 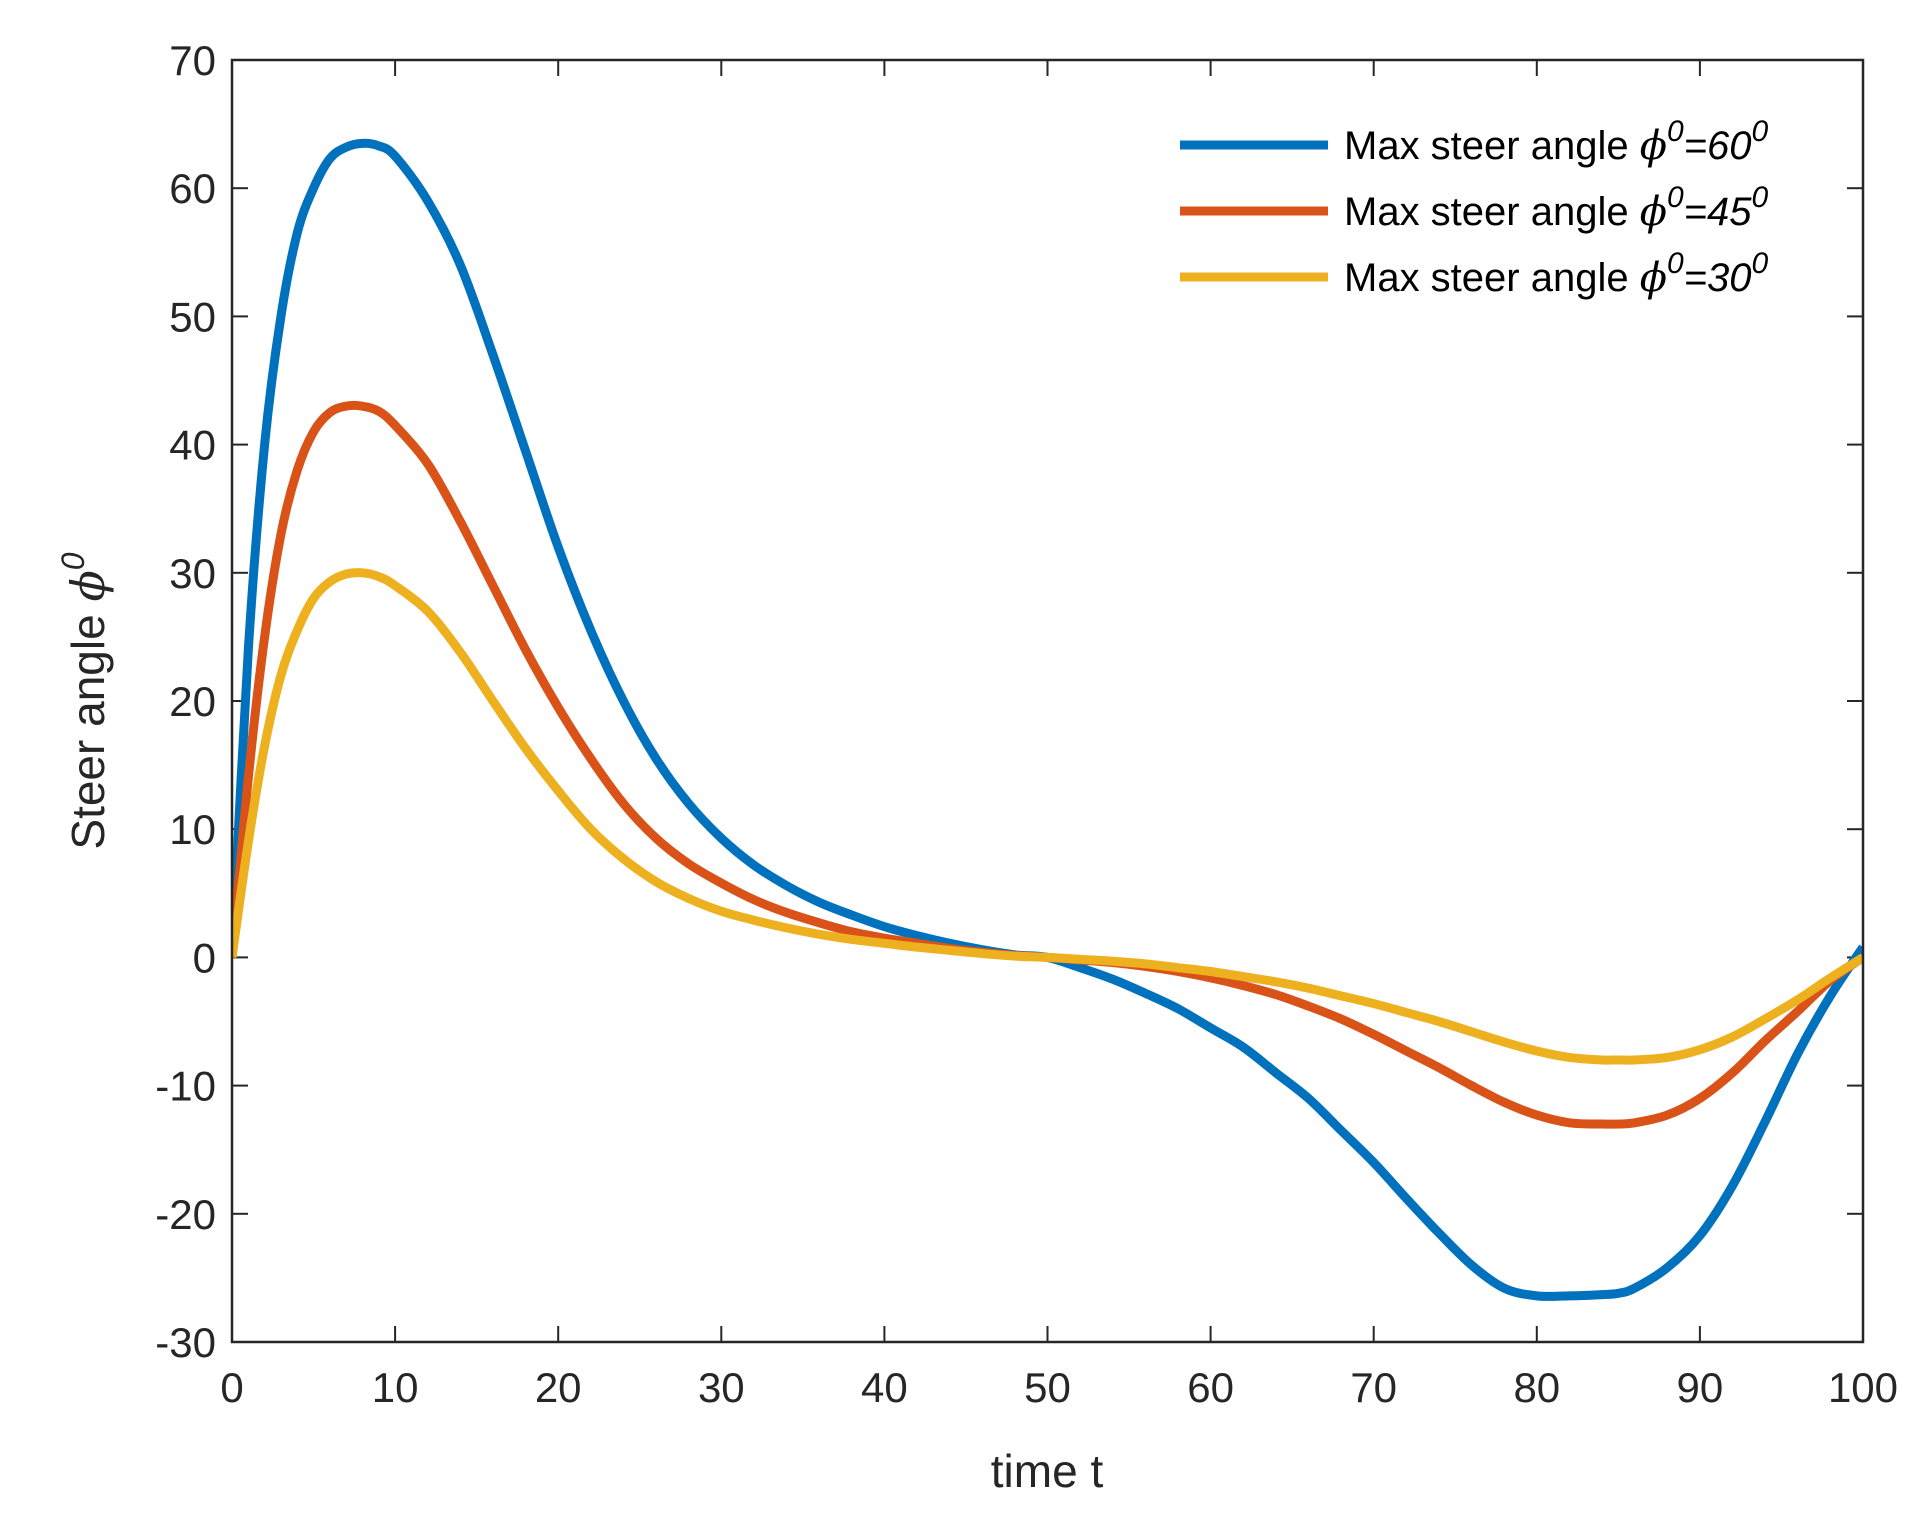 I want to click on legend-entry-2: Max steer angle ϕ0=450, so click(x=1556, y=208).